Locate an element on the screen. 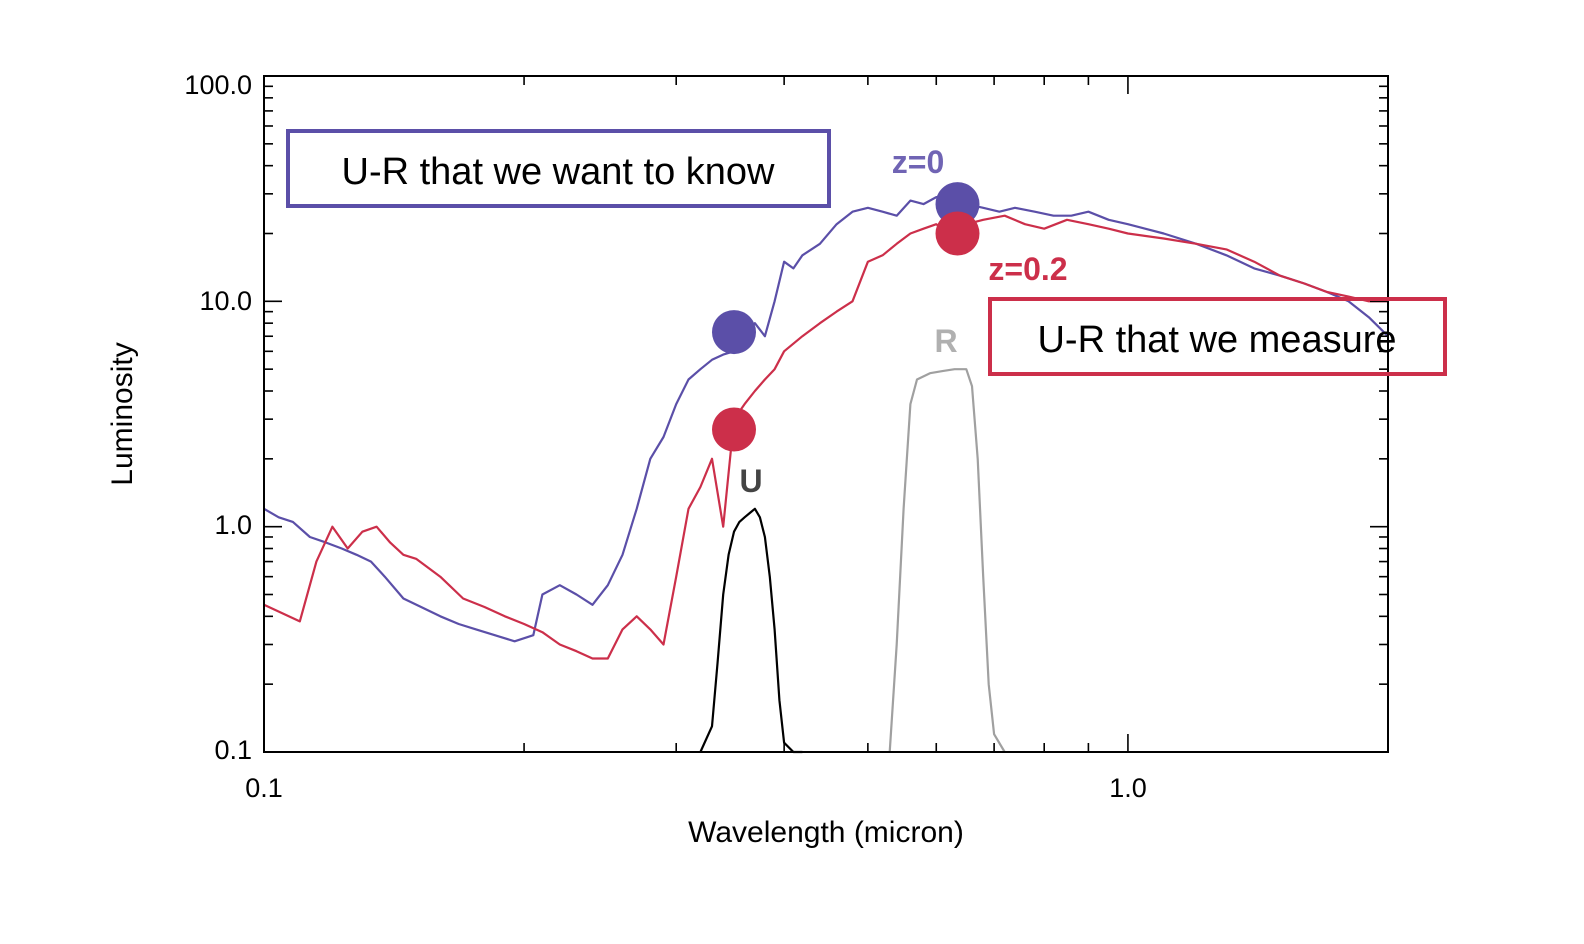 The width and height of the screenshot is (1584, 944). x-tick-label-0: 0.1 is located at coordinates (264, 788).